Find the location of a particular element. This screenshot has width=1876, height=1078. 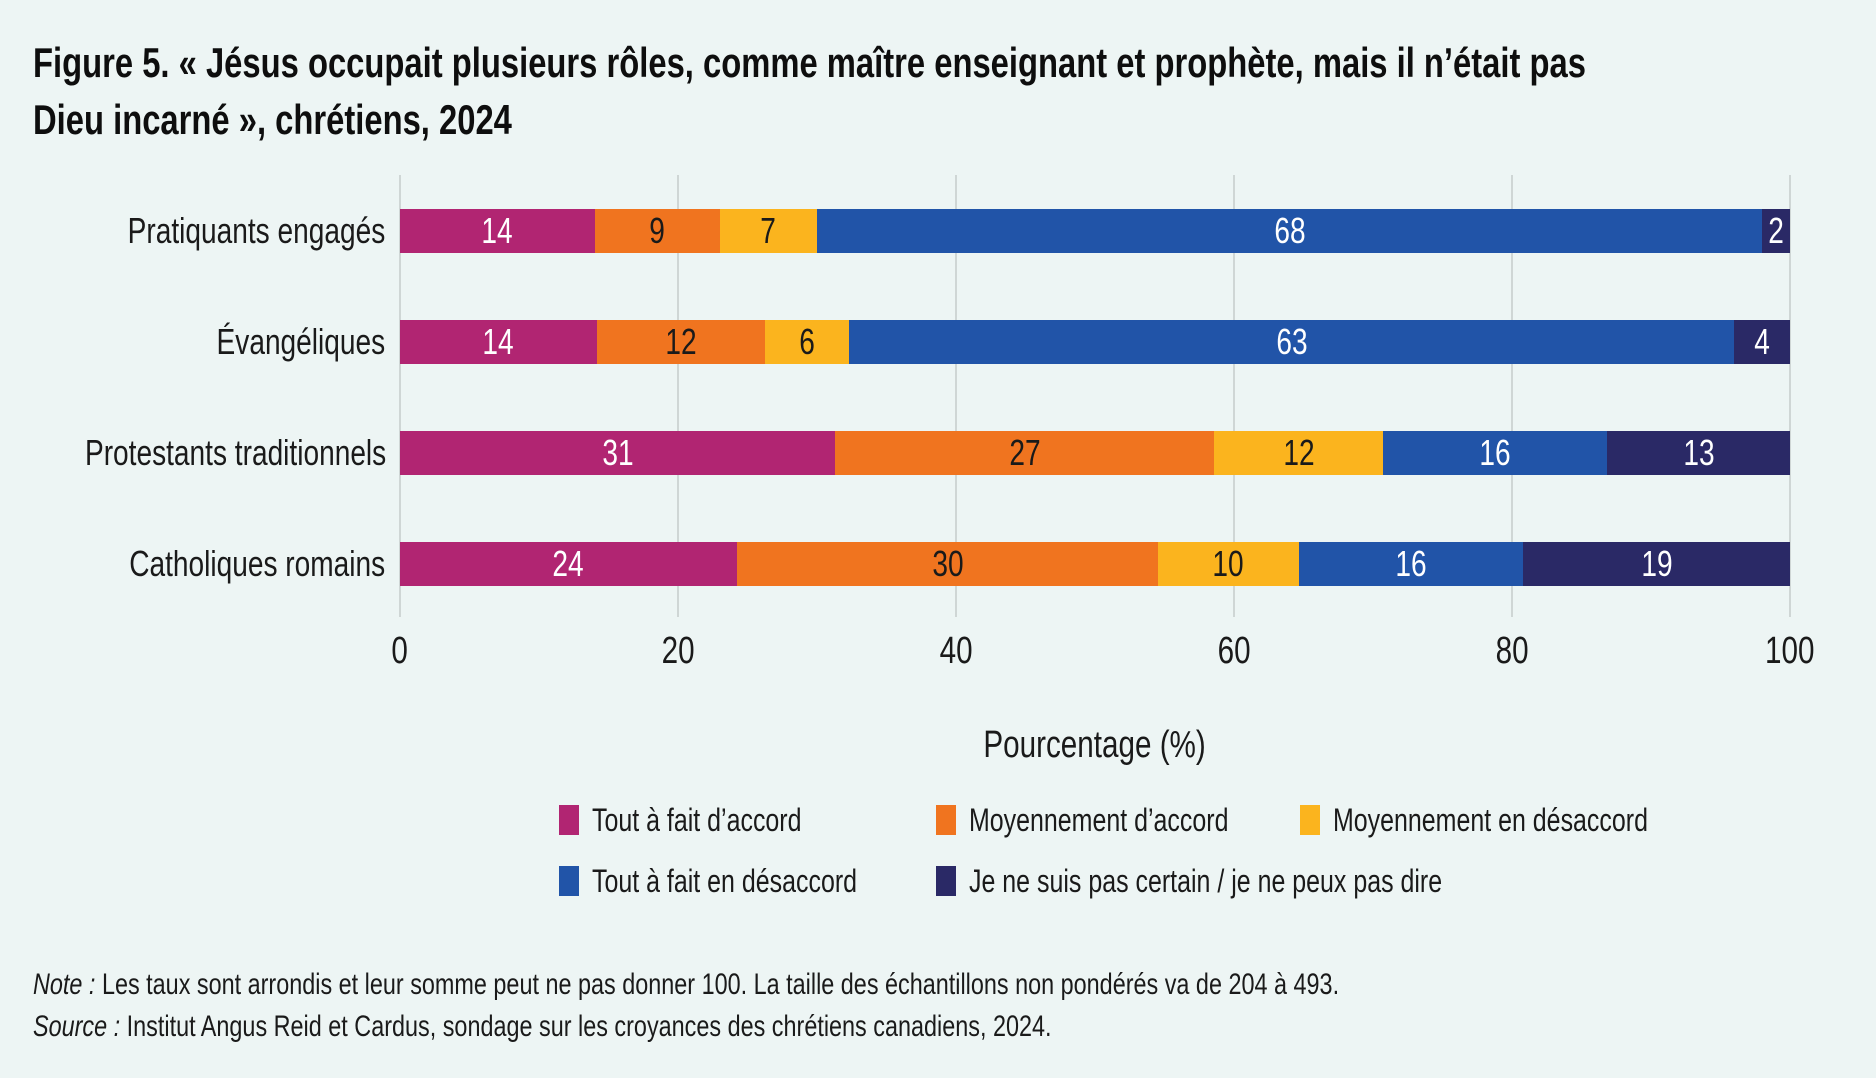

bar-value-label: 6 is located at coordinates (807, 341).